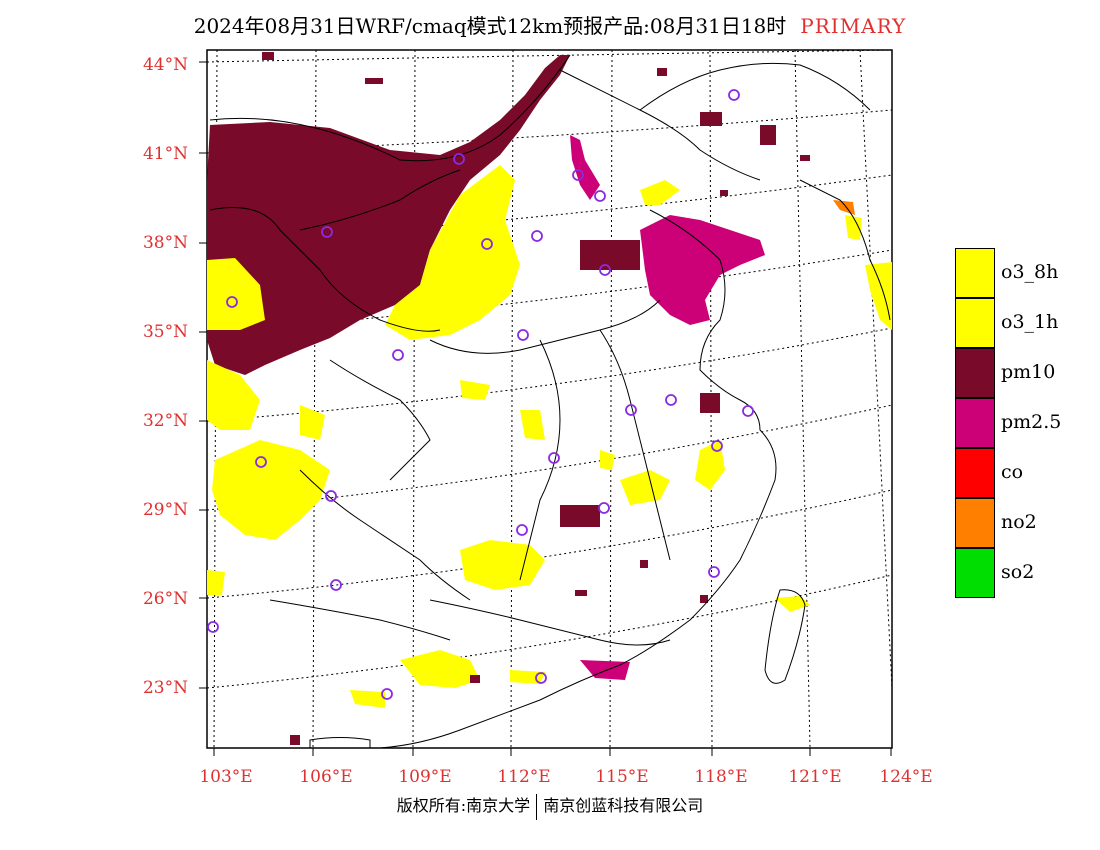 This screenshot has height=850, width=1100. Describe the element at coordinates (537, 806) in the screenshot. I see `footer-divider` at that location.